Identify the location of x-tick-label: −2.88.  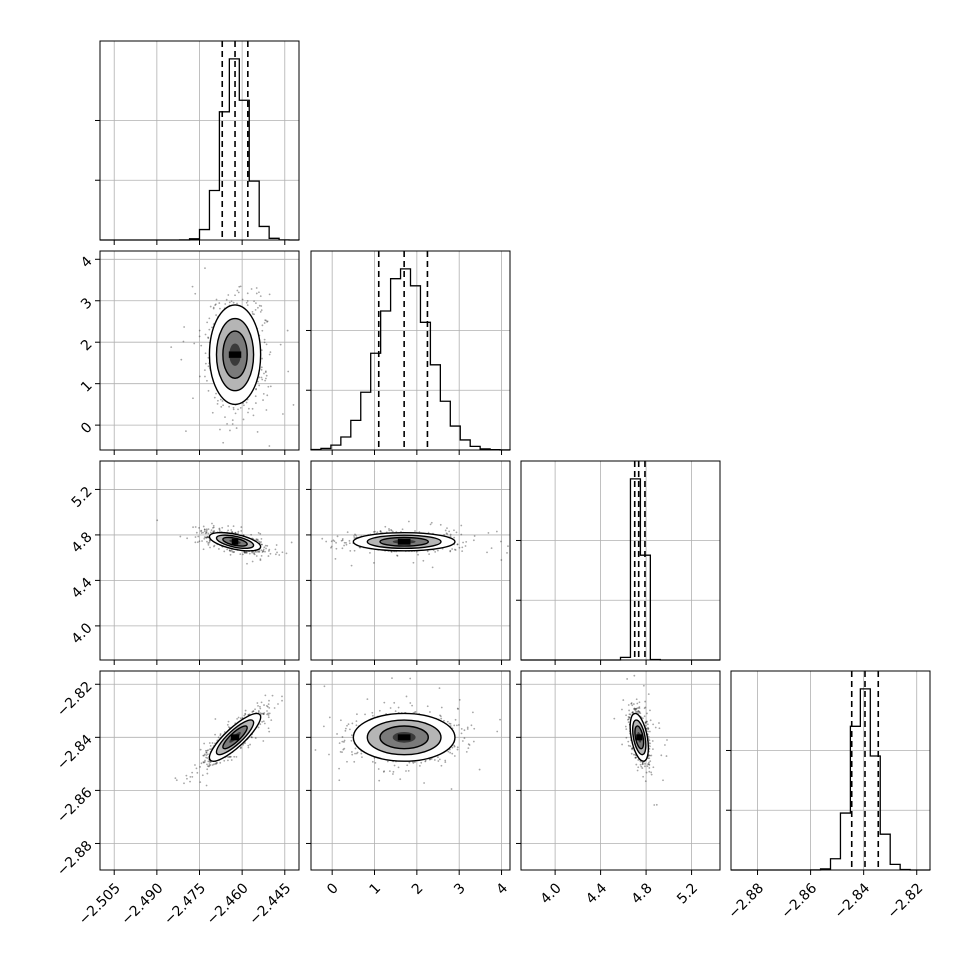
(746, 901).